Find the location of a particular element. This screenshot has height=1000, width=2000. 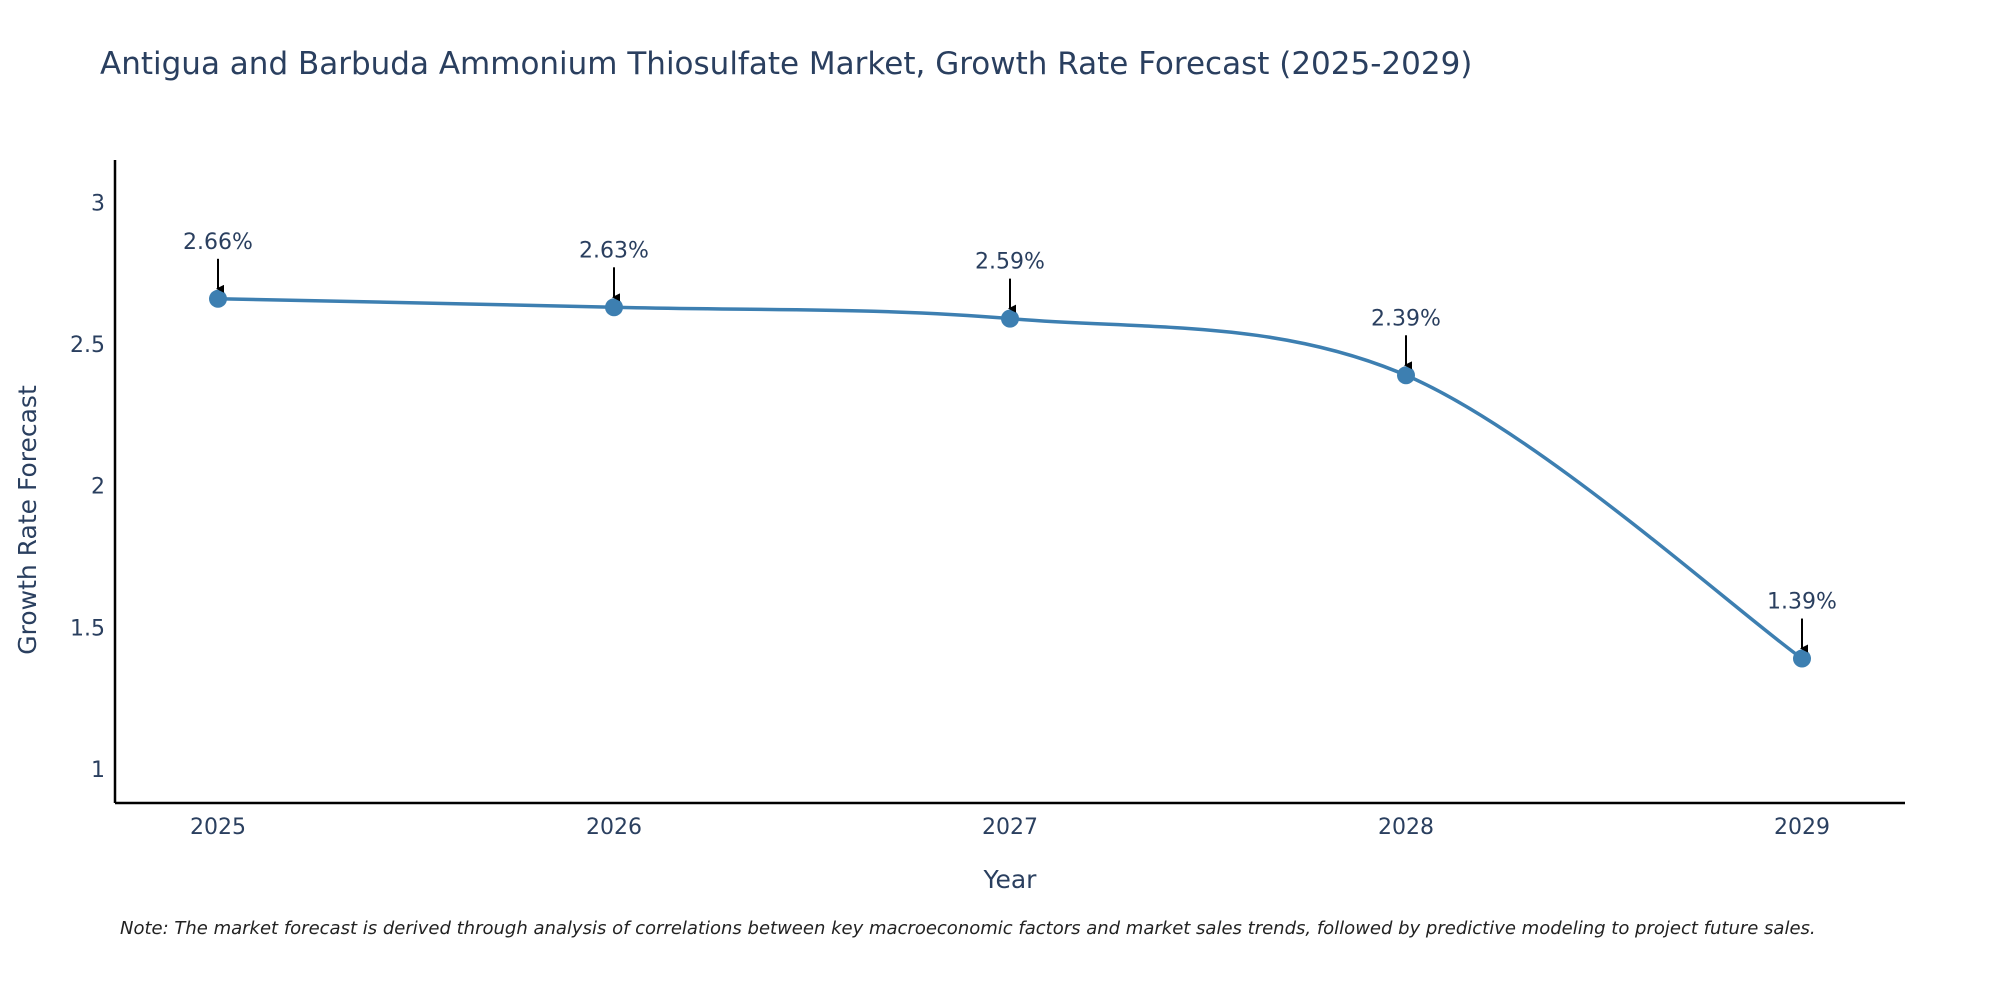

x-tick-label: 2026 is located at coordinates (614, 827).